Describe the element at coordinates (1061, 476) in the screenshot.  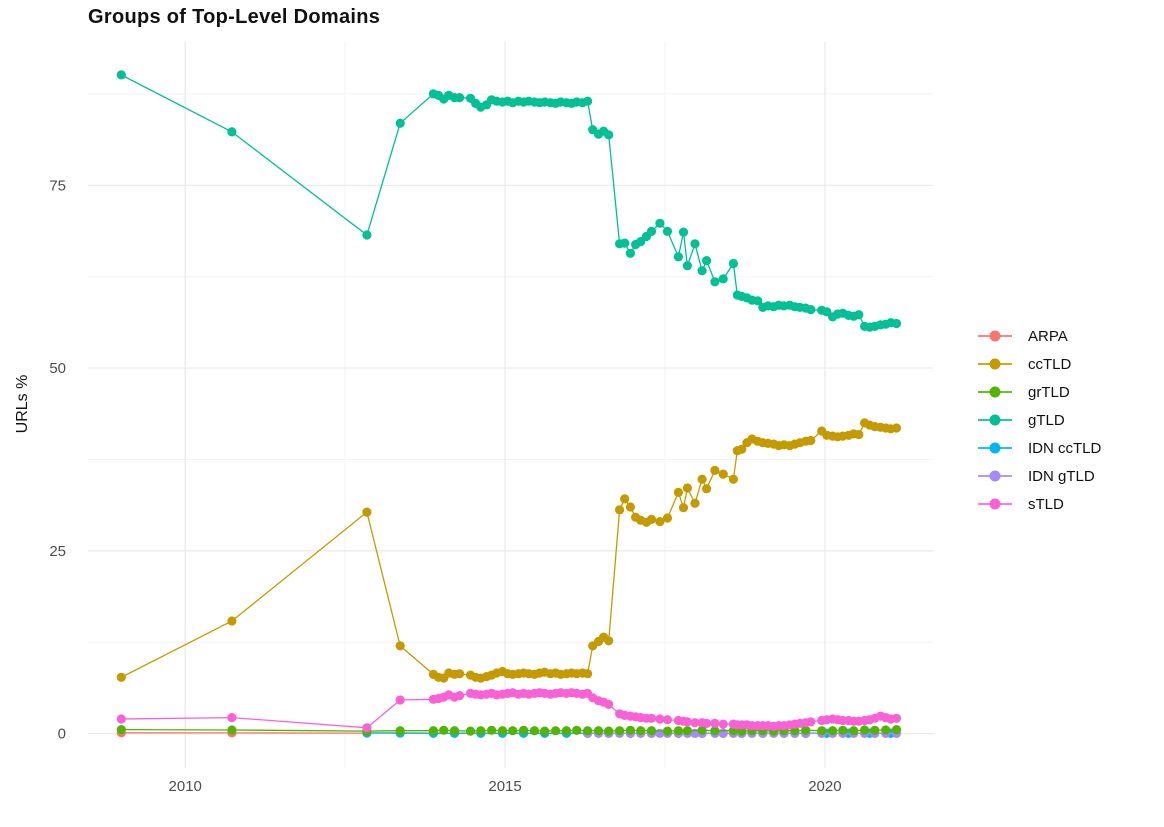
I see `legend-label: IDN gTLD` at that location.